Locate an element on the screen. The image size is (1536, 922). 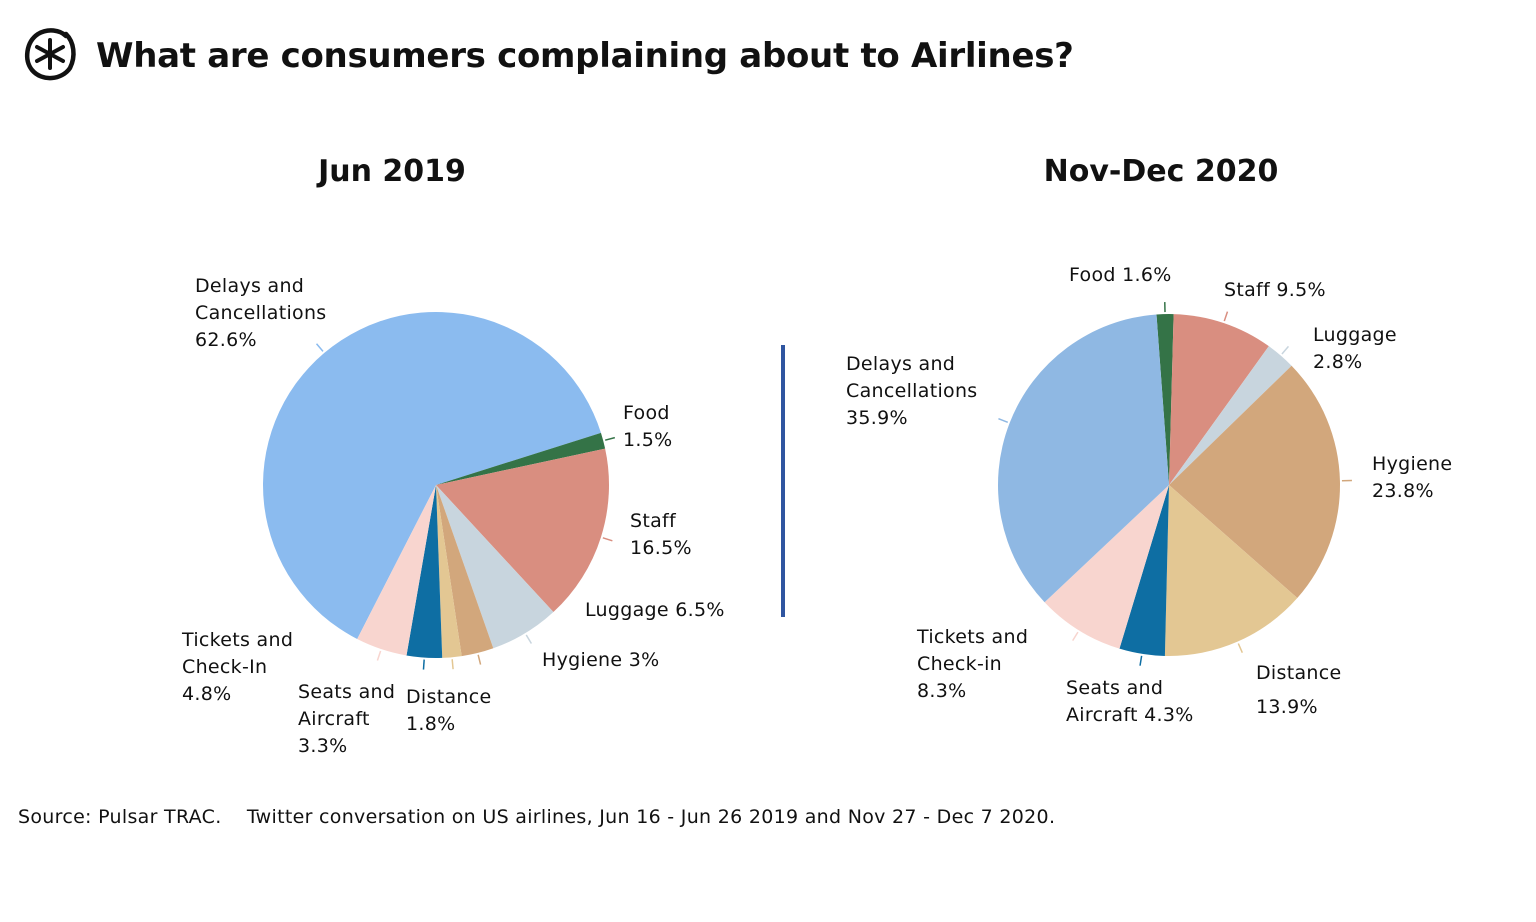
pie-slice-hygiene-2020 is located at coordinates (1254, 482).